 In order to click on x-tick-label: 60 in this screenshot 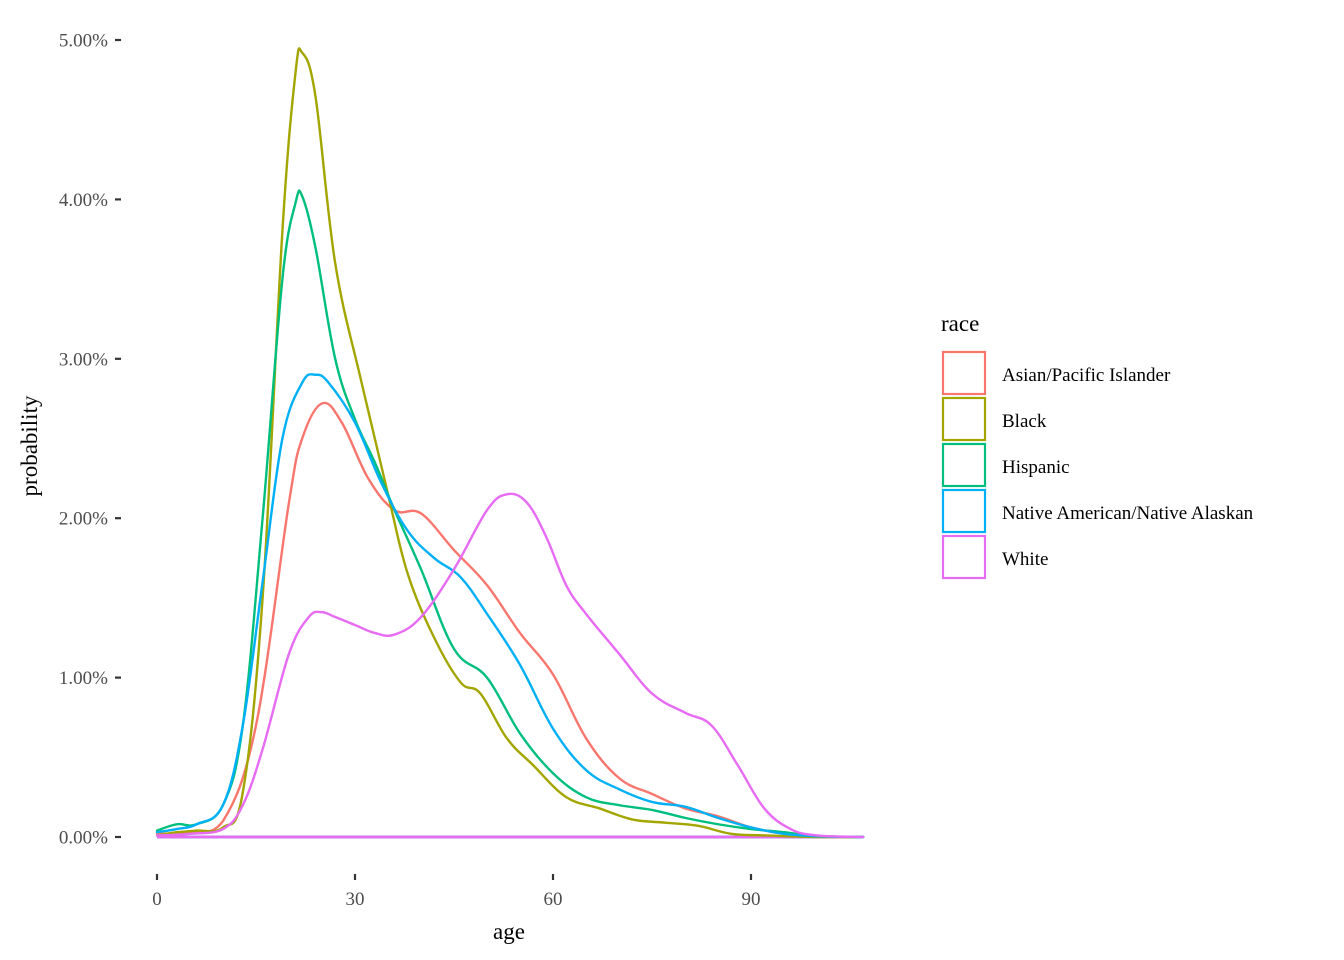, I will do `click(553, 899)`.